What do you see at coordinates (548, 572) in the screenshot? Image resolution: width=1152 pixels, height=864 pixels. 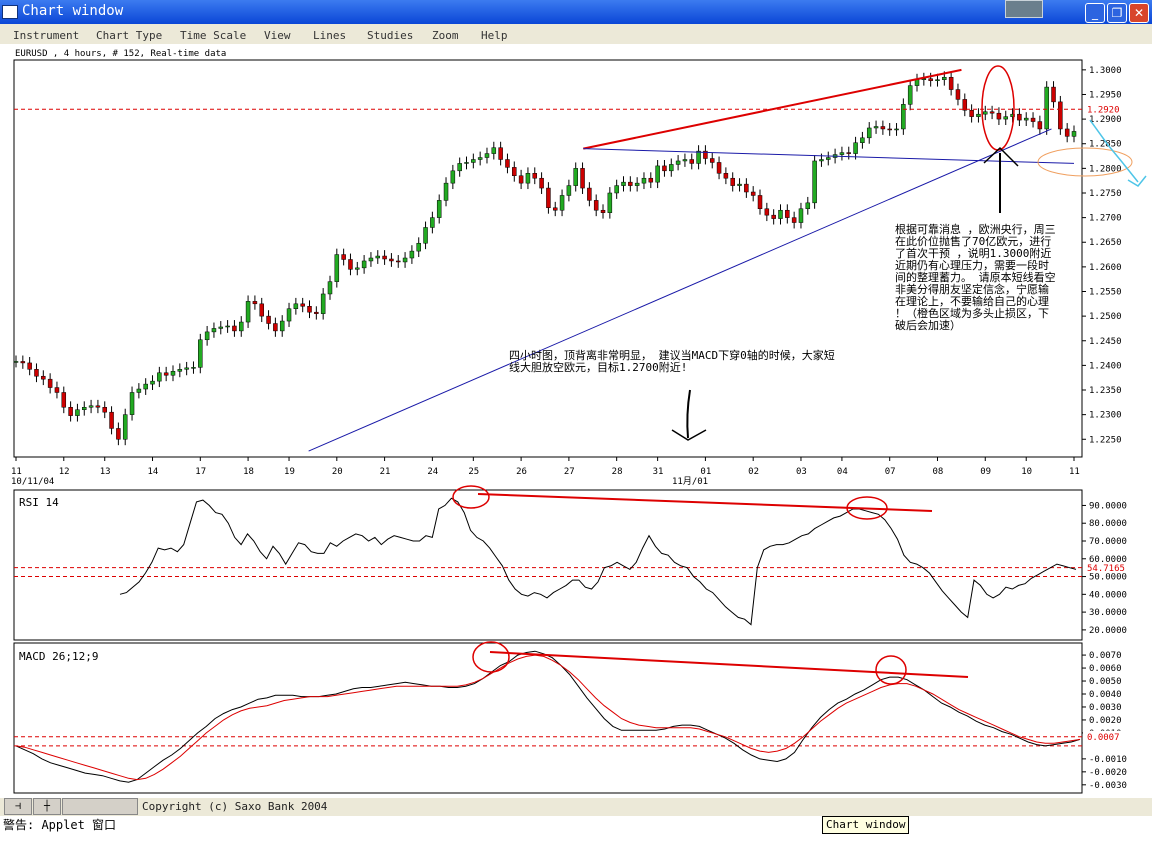 I see `rsi-dashed-levels` at bounding box center [548, 572].